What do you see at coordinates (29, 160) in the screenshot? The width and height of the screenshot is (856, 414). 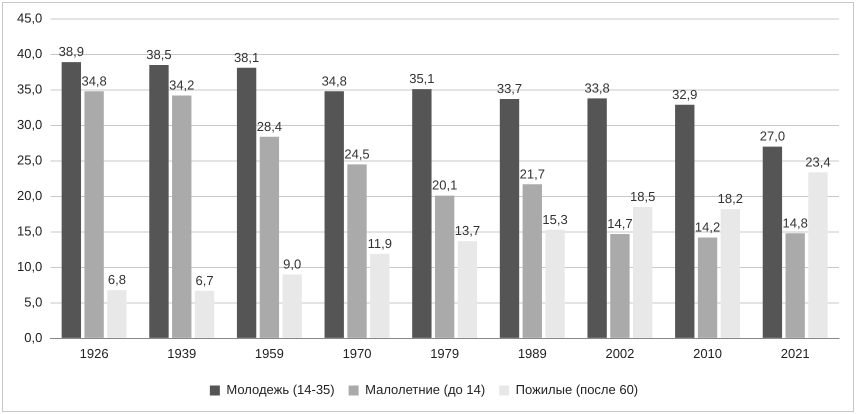 I see `y-tick-label: 25,0` at bounding box center [29, 160].